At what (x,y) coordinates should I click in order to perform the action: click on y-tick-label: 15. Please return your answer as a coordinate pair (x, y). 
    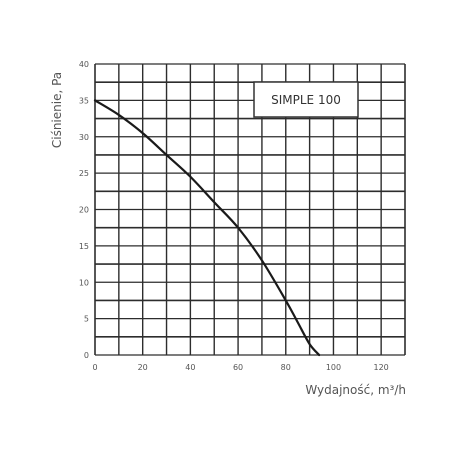
    Looking at the image, I should click on (84, 246).